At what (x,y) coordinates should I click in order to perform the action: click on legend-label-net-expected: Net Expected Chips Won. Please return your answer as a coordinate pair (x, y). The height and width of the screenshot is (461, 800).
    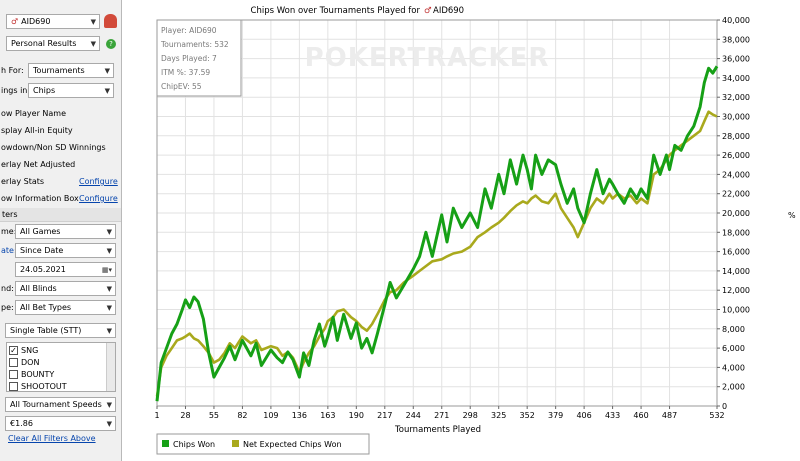
    Looking at the image, I should click on (292, 444).